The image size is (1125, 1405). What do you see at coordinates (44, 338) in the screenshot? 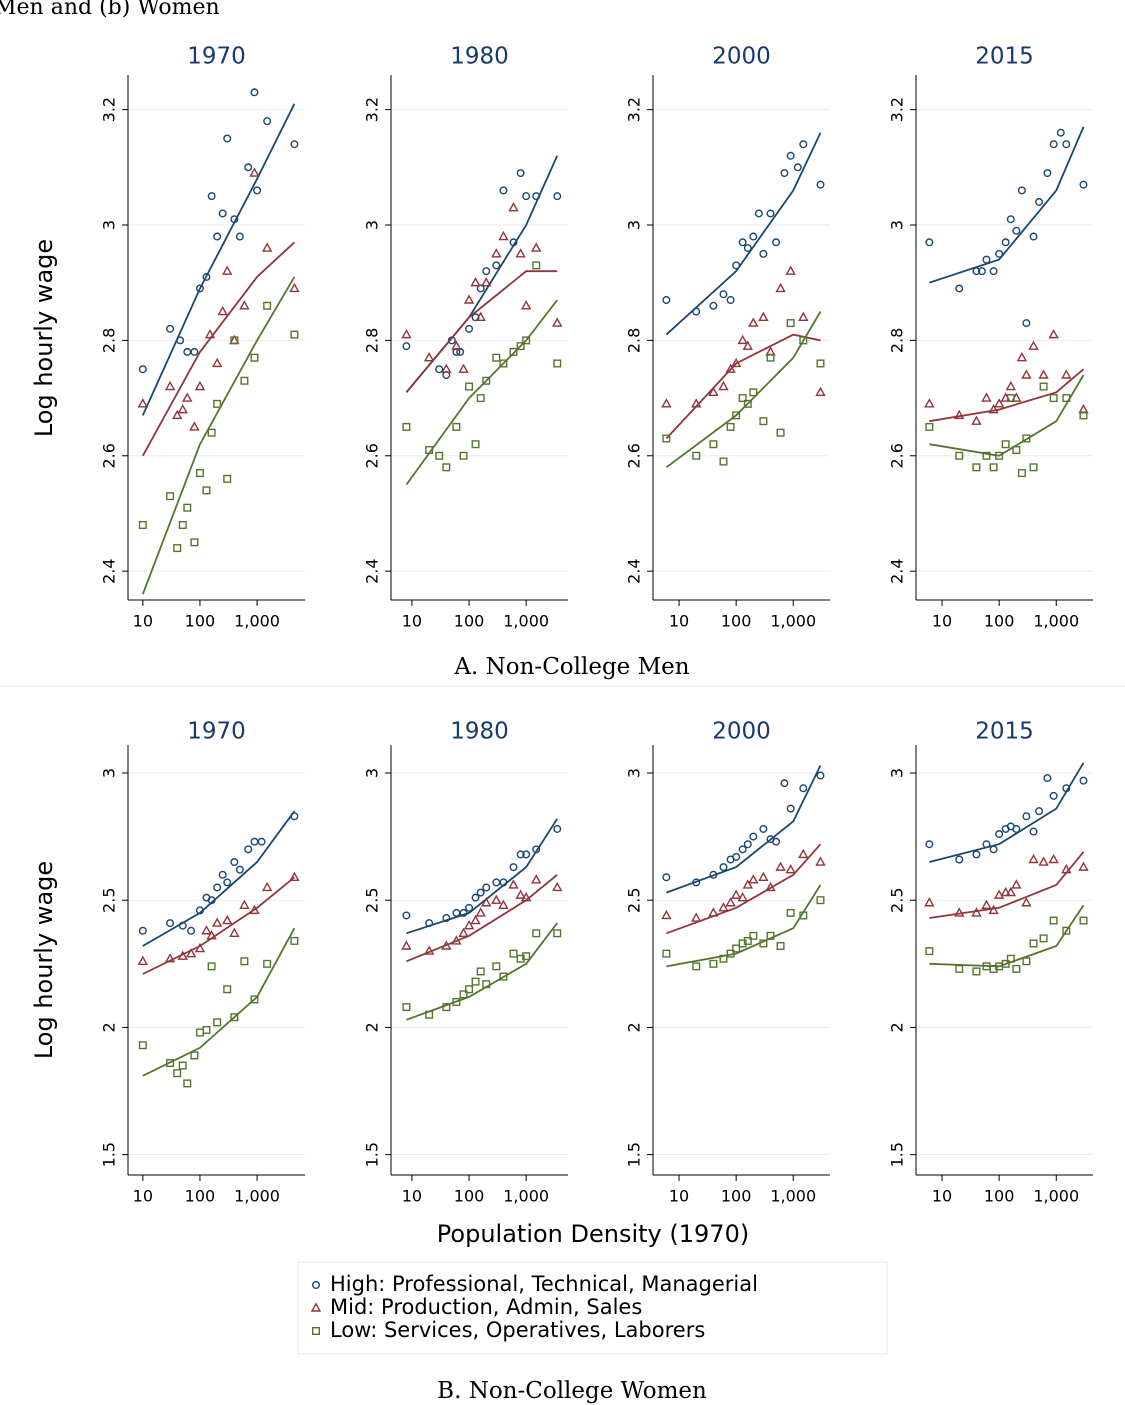
I see `y-axis-title: Log hourly wage` at bounding box center [44, 338].